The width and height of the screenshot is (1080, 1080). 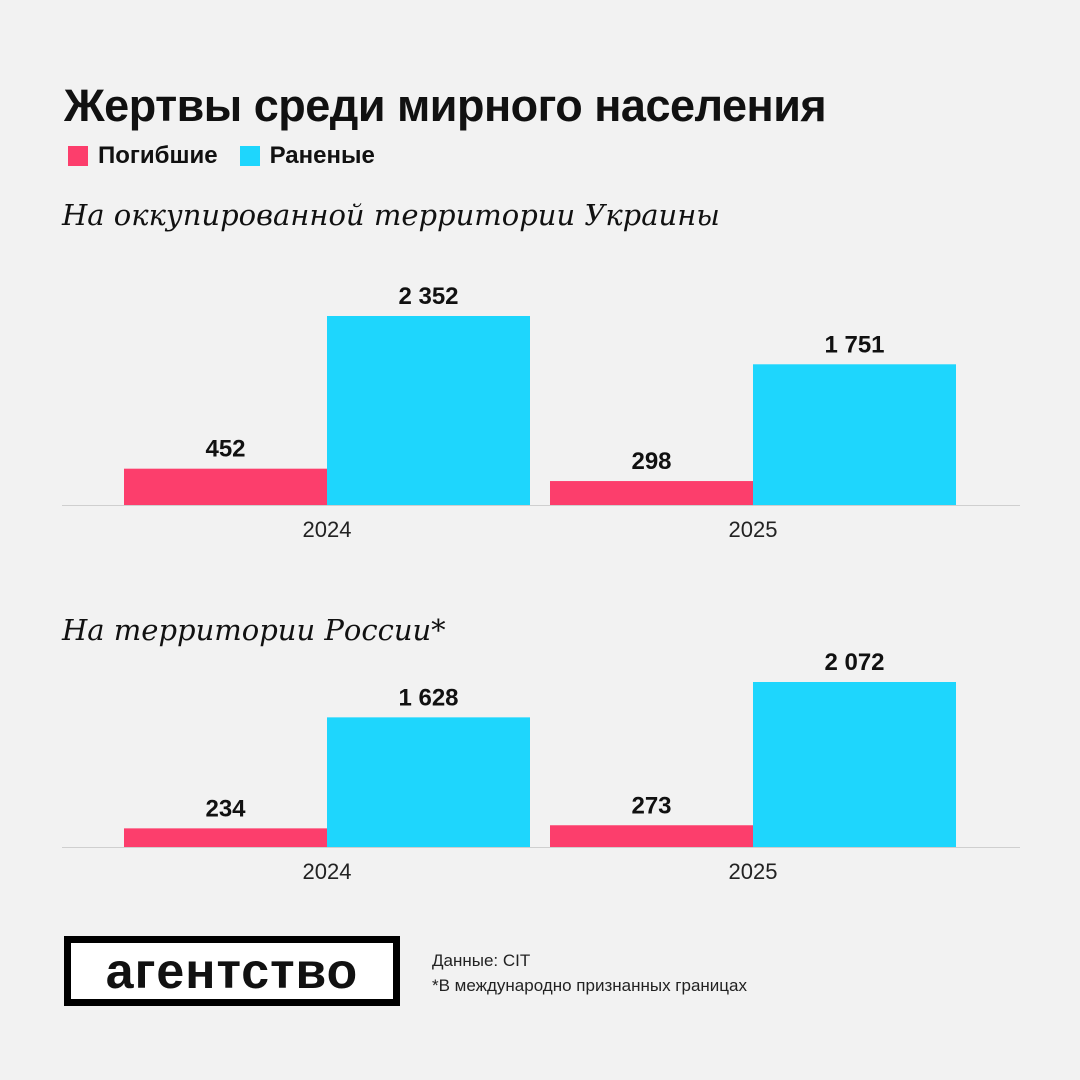 I want to click on data-label-killed-2025: 273, so click(x=651, y=805).